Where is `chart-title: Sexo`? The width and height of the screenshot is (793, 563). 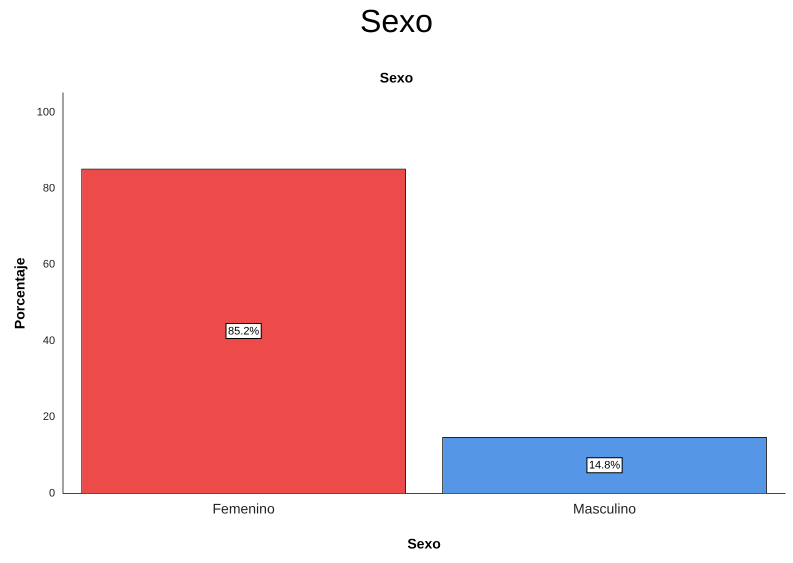 chart-title: Sexo is located at coordinates (396, 21).